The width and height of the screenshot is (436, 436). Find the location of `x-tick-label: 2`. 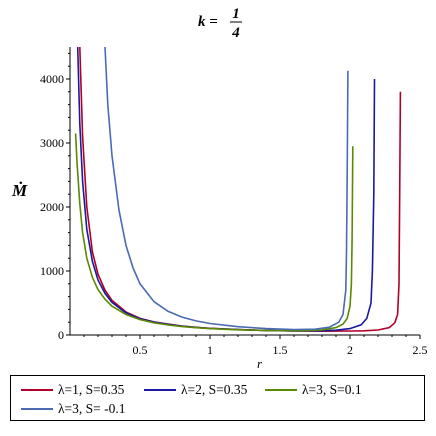

x-tick-label: 2 is located at coordinates (350, 350).